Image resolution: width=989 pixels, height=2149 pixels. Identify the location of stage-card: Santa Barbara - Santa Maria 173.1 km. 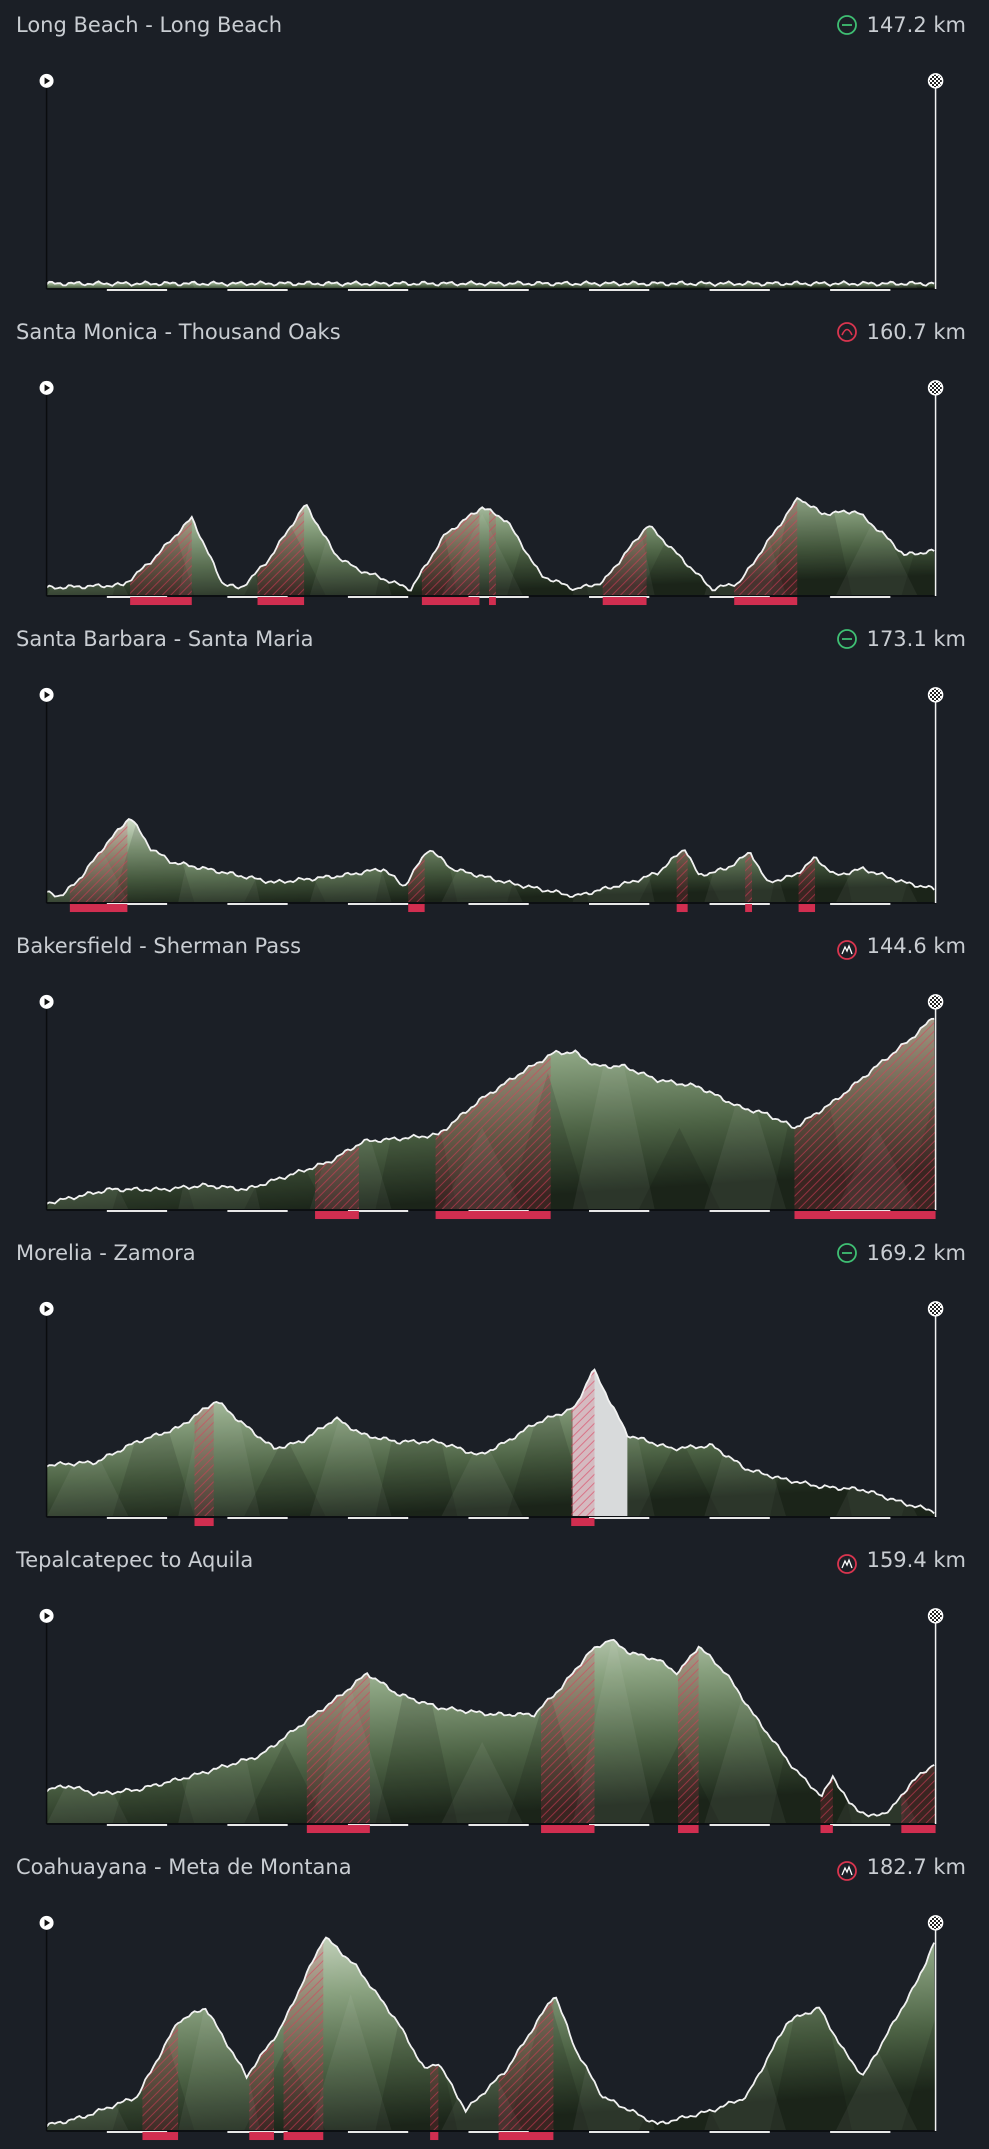
(491, 770).